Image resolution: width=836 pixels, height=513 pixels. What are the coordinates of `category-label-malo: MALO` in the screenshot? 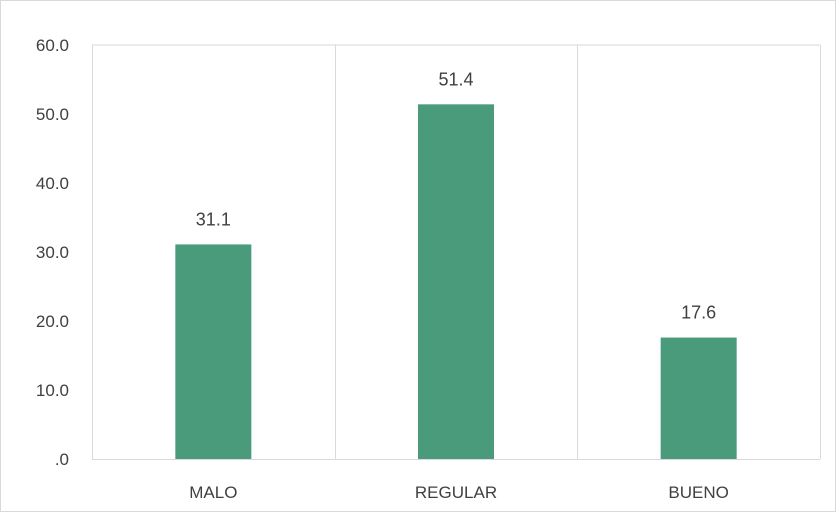 It's located at (213, 492).